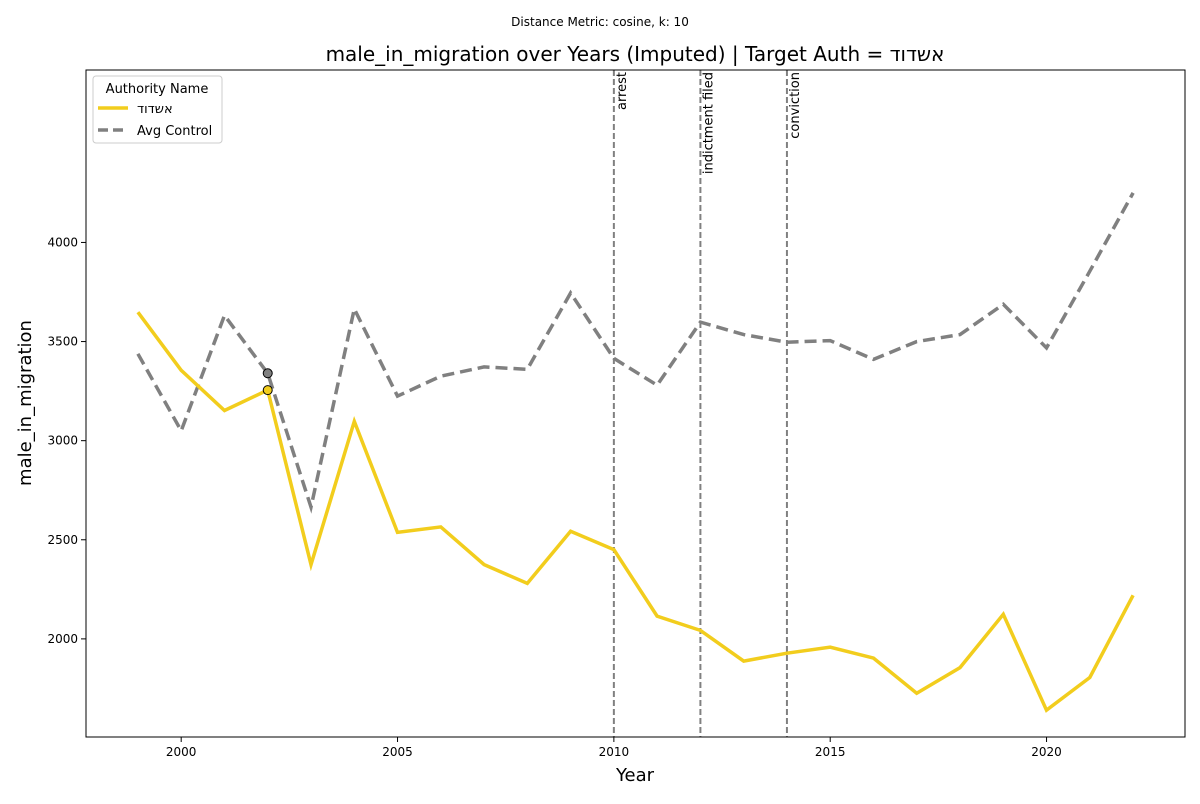 The height and width of the screenshot is (804, 1200). What do you see at coordinates (707, 403) in the screenshot?
I see `event-lines: arrest indictment filed conviction` at bounding box center [707, 403].